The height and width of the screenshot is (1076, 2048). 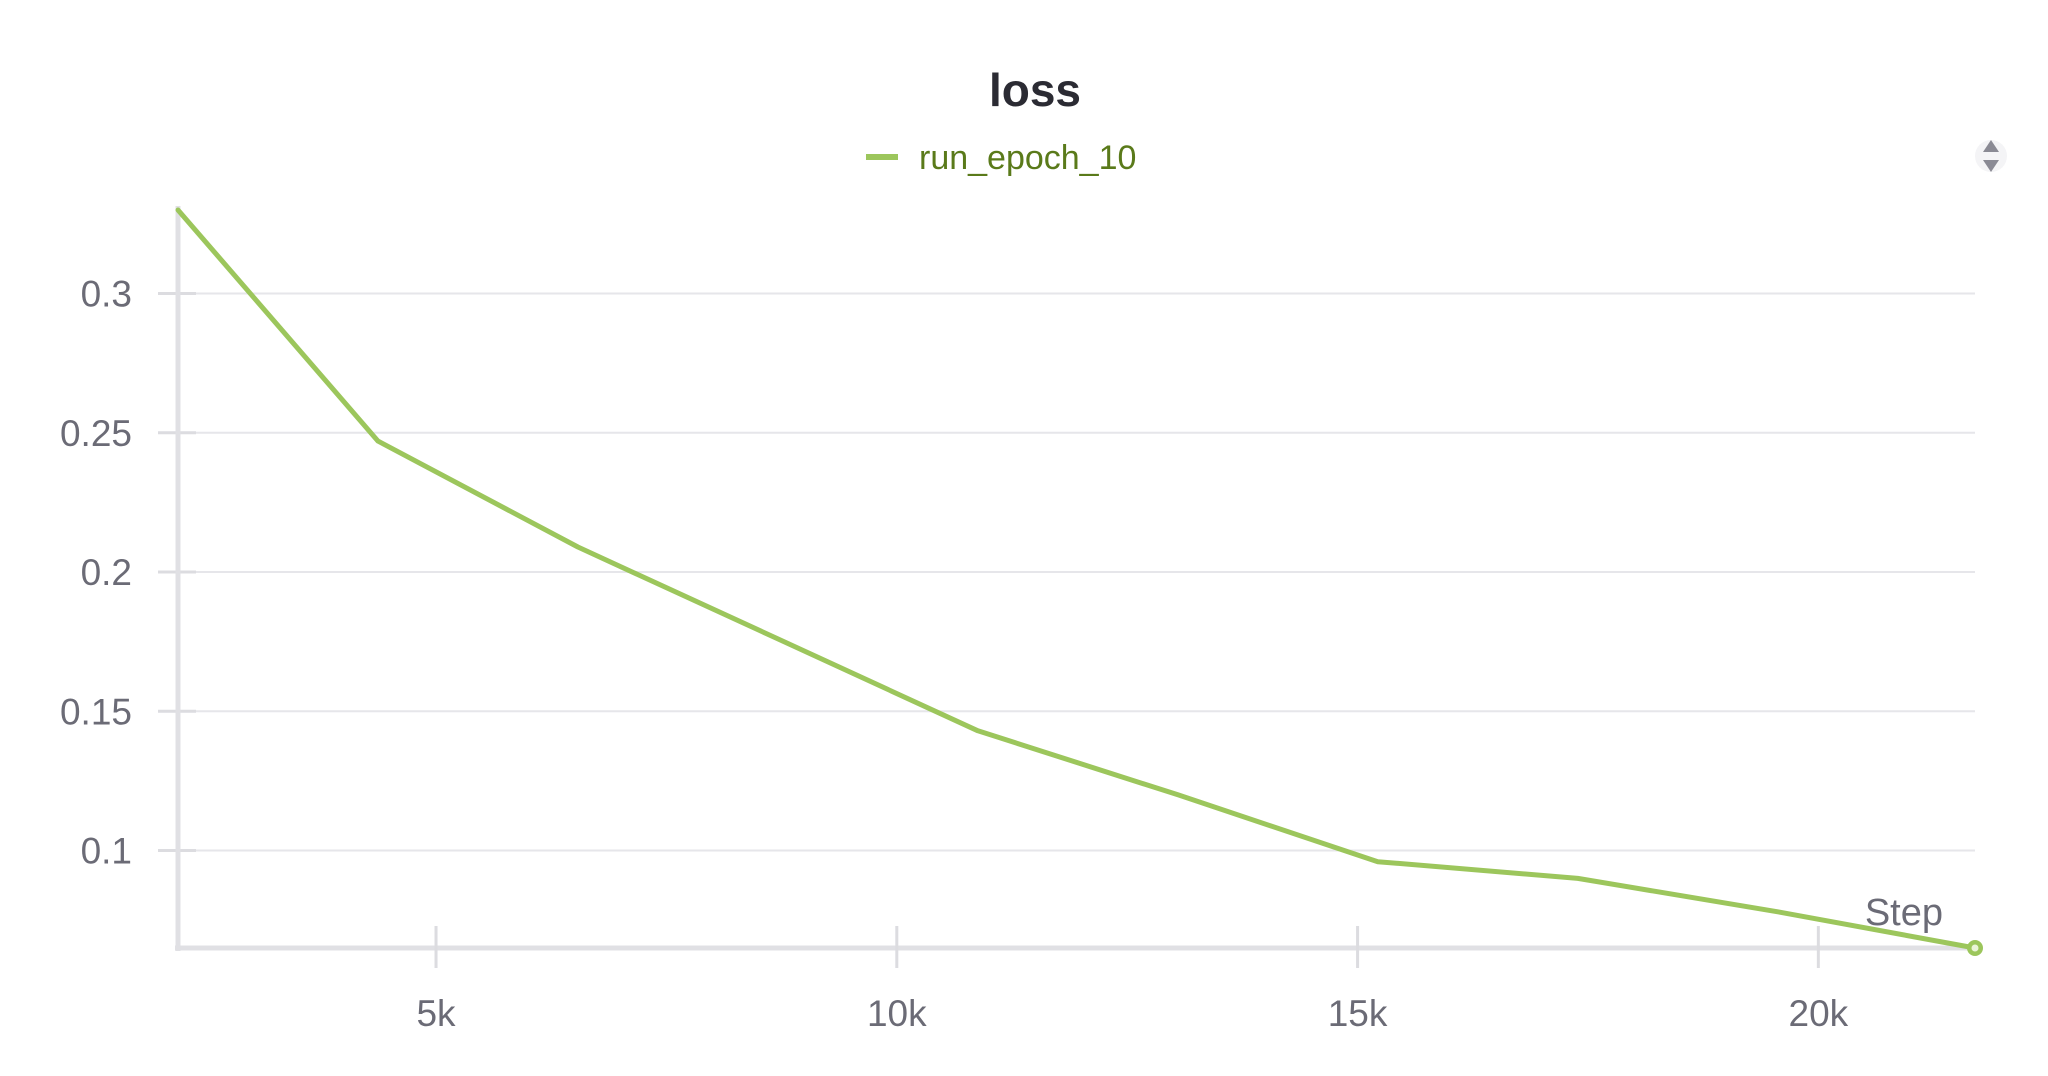 What do you see at coordinates (1358, 1013) in the screenshot?
I see `x-tick-label: 15k` at bounding box center [1358, 1013].